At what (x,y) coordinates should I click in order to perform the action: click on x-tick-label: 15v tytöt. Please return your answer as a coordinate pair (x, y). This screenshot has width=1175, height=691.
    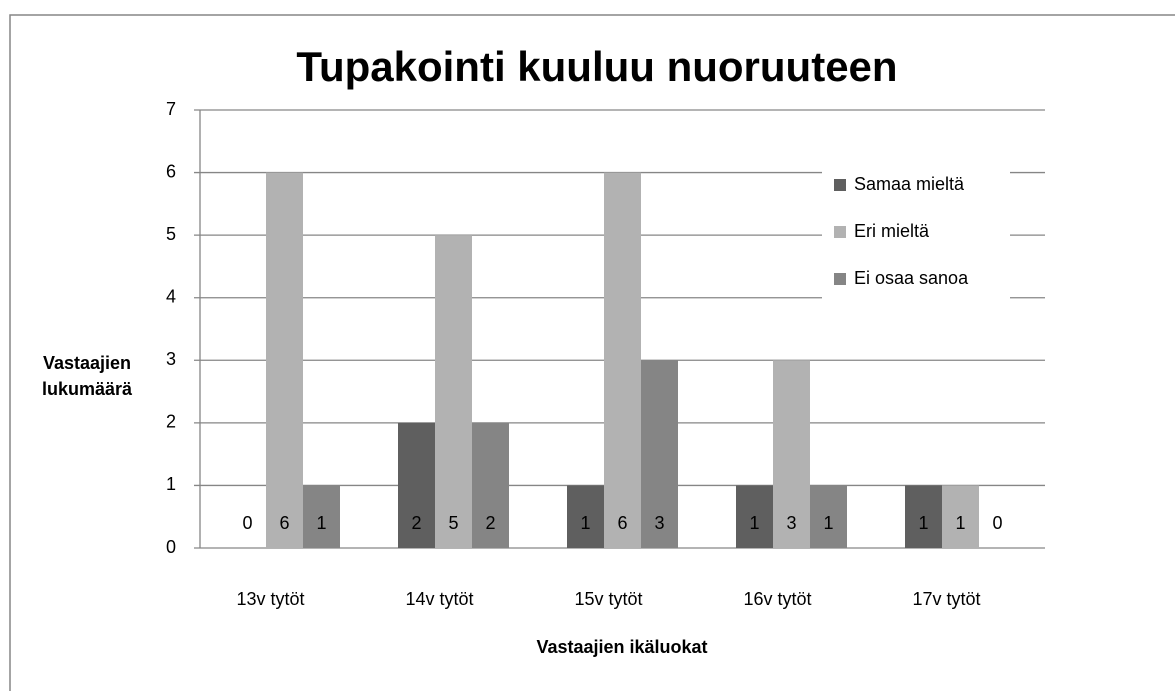
    Looking at the image, I should click on (608, 599).